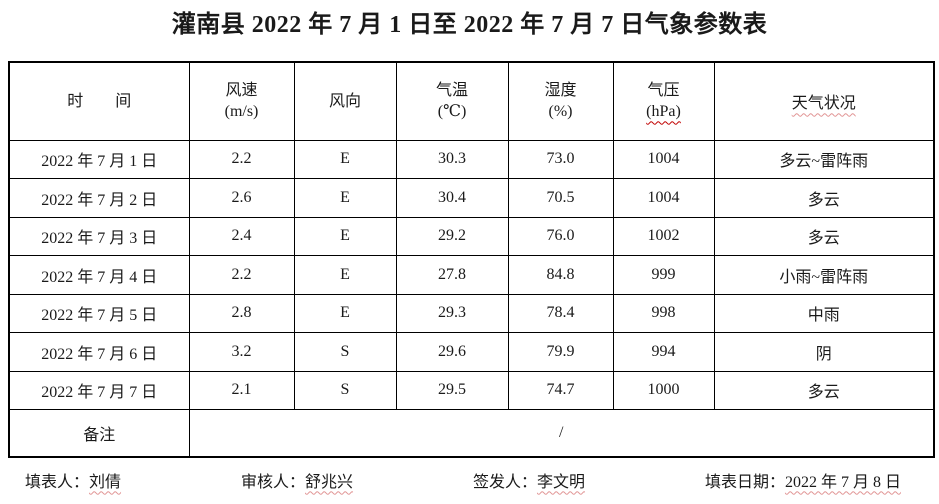 The width and height of the screenshot is (939, 504). Describe the element at coordinates (241, 198) in the screenshot. I see `cell-wind-speed: 2.6` at that location.